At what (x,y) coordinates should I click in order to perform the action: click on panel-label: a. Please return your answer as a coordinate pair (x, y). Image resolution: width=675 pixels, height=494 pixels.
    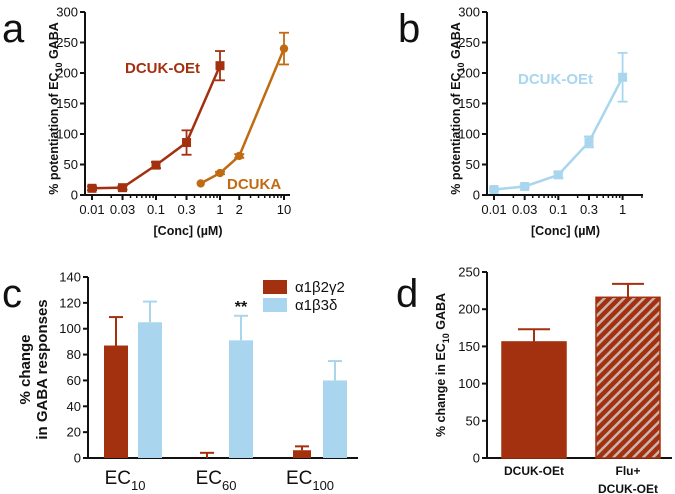
    Looking at the image, I should click on (13, 29).